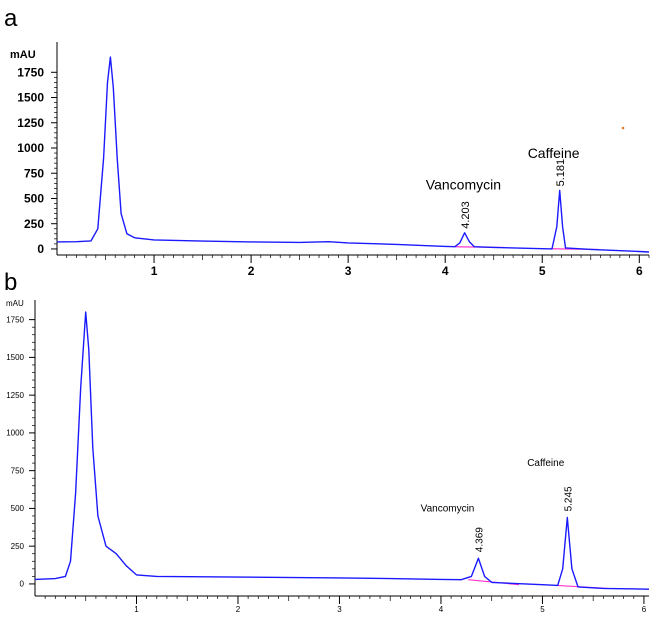 This screenshot has height=618, width=650. What do you see at coordinates (10, 282) in the screenshot?
I see `panel-label-b: b` at bounding box center [10, 282].